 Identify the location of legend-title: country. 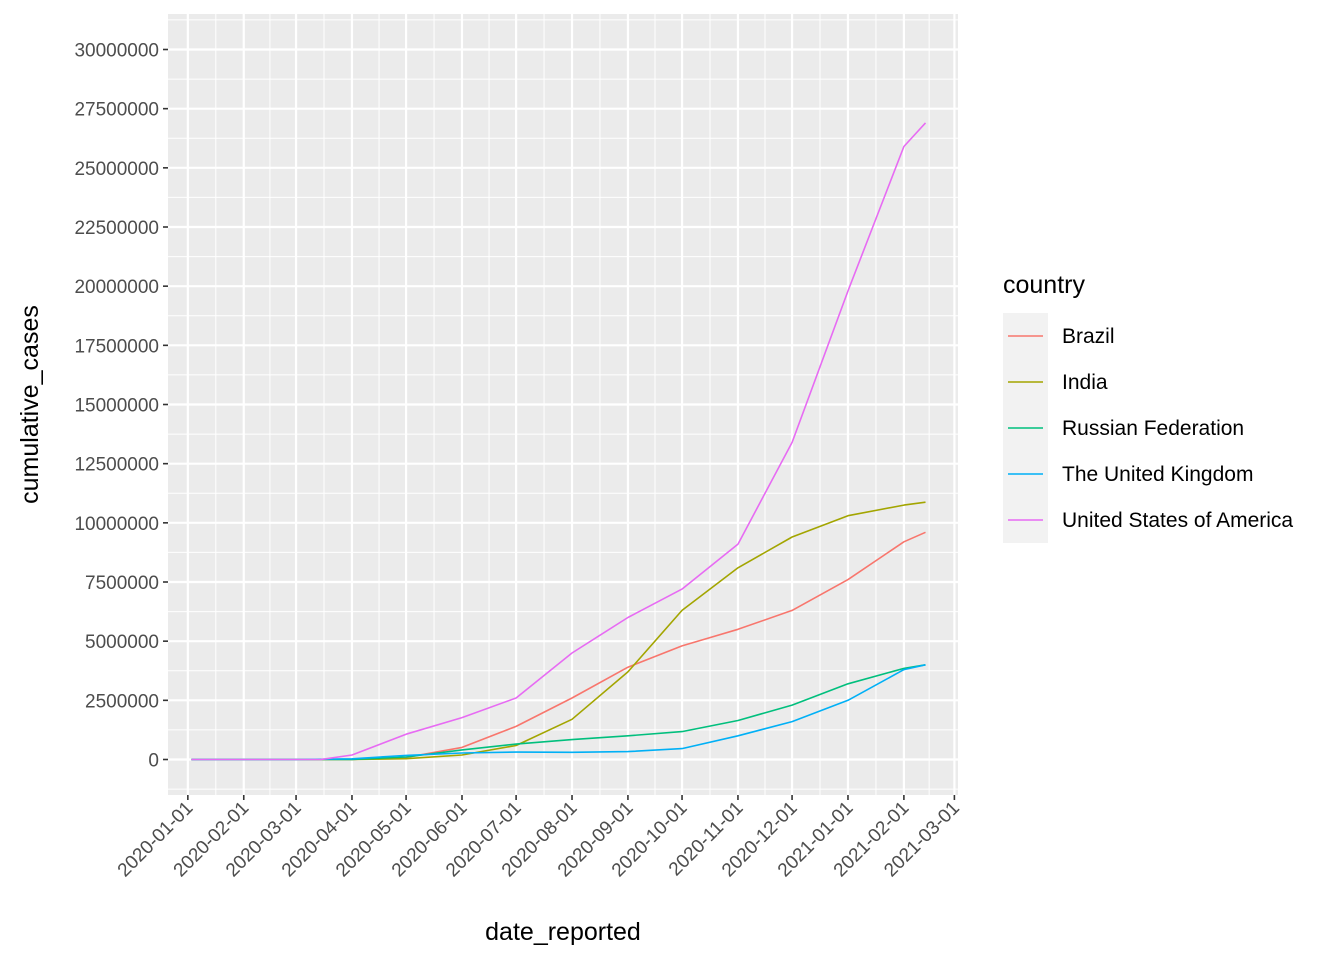
(1044, 285).